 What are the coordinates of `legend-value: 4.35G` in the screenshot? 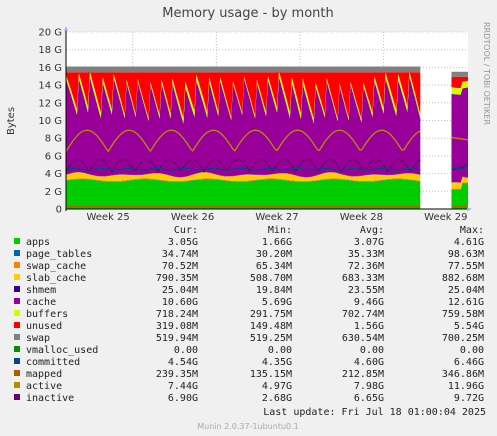 It's located at (277, 362).